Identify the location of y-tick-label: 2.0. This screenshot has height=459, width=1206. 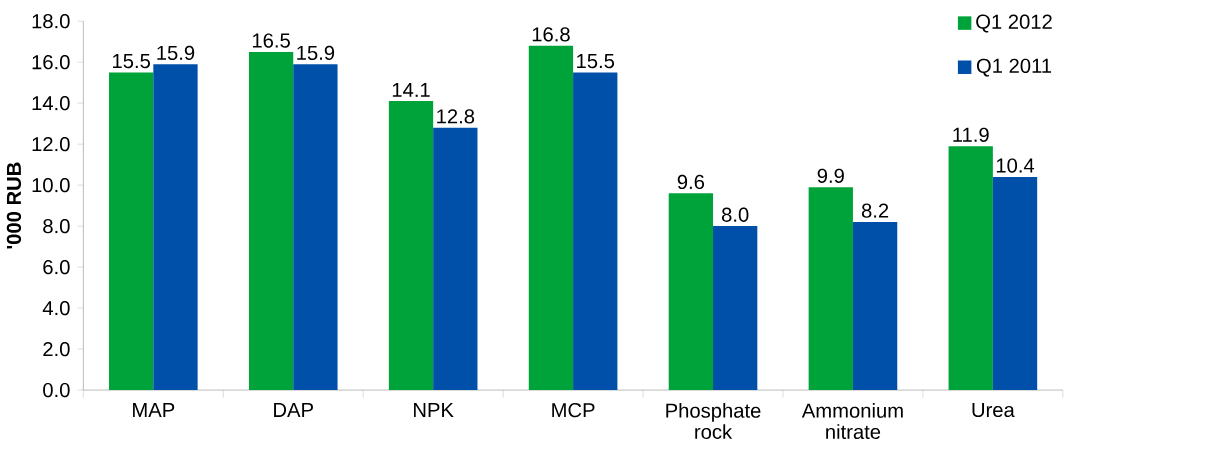
(56, 349).